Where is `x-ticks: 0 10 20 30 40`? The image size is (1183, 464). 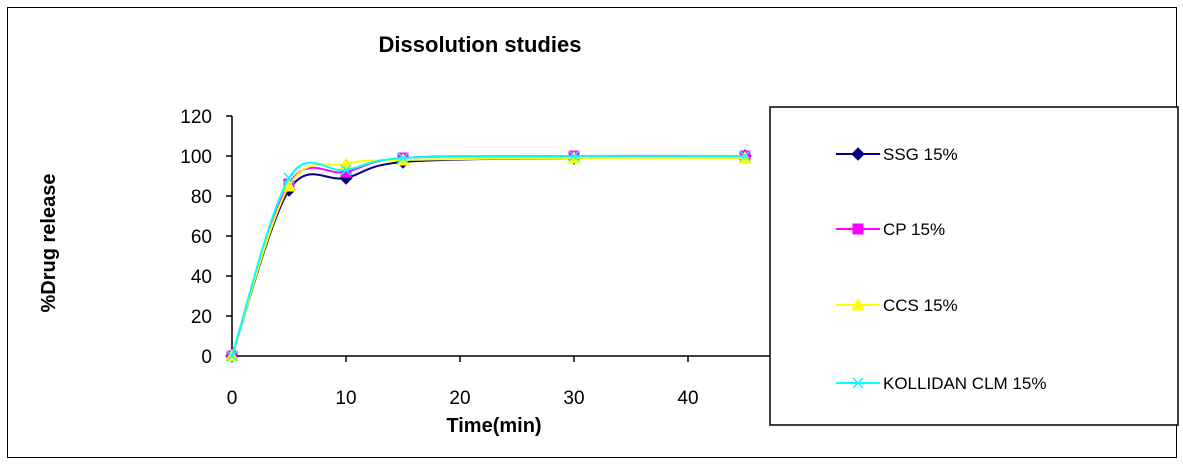 x-ticks: 0 10 20 30 40 is located at coordinates (463, 382).